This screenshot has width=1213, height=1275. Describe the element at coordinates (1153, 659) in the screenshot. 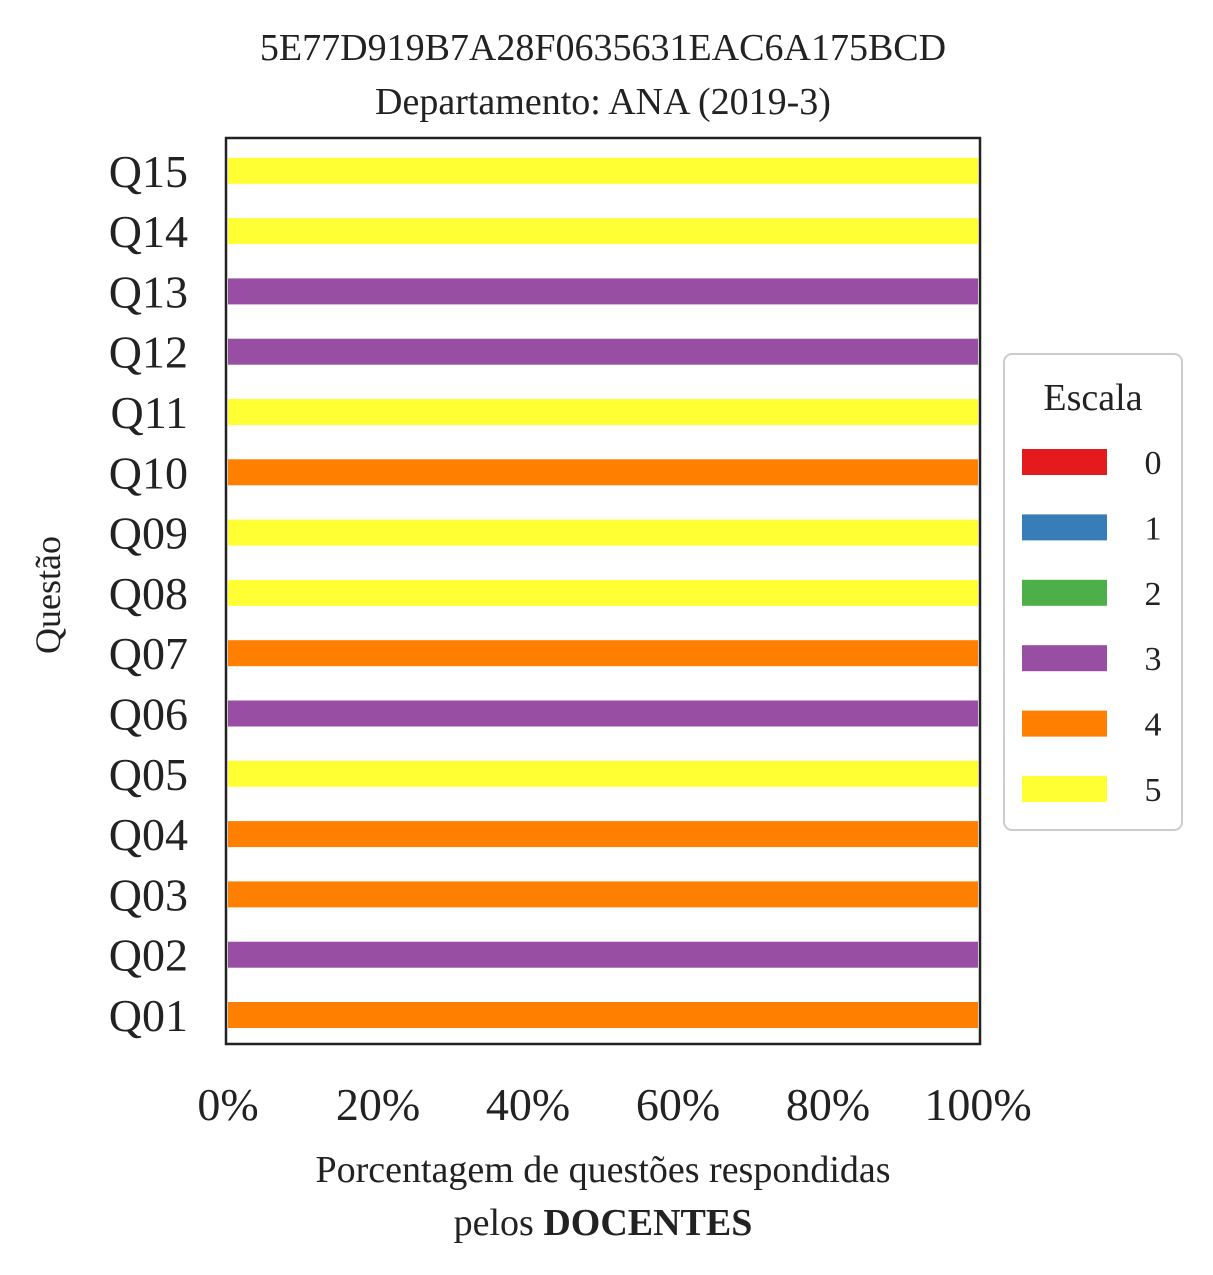

I see `legend-label-3: 3` at that location.